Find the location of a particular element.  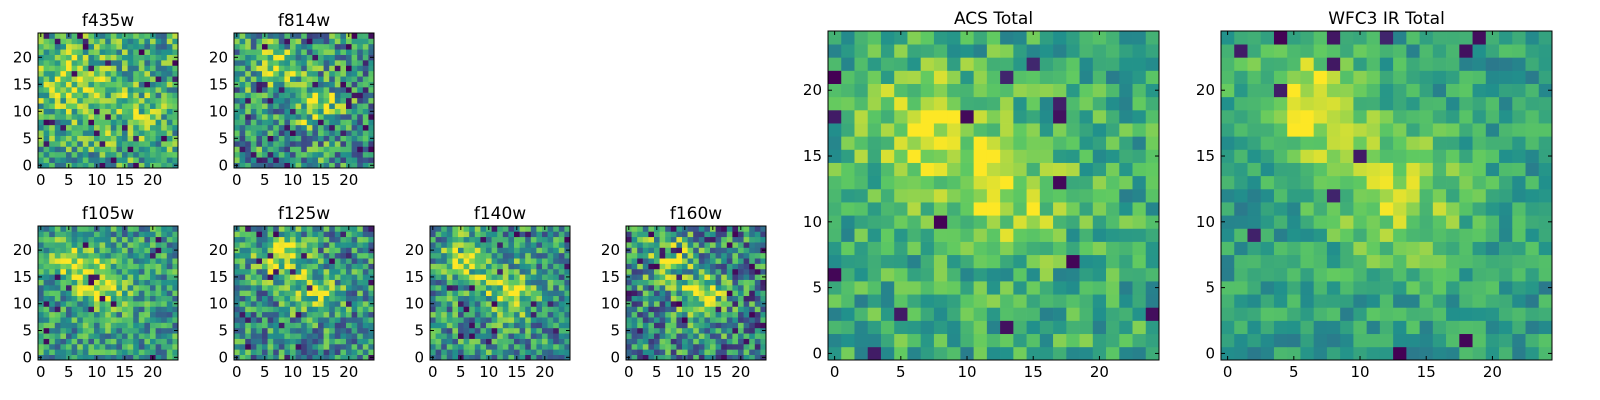

x-tick-label: 20 is located at coordinates (152, 372).